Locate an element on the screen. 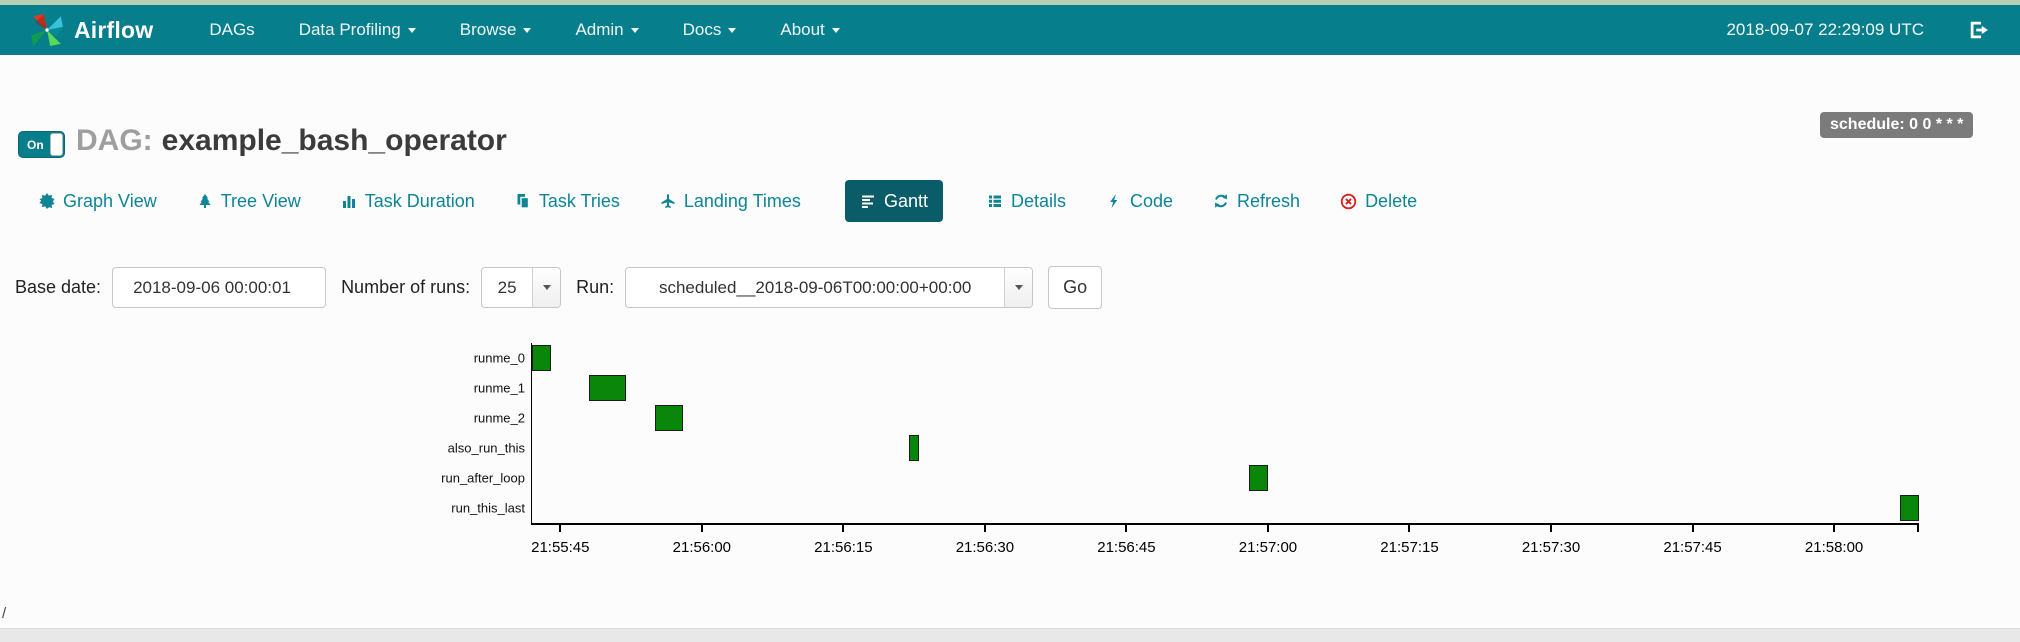  nav-item-label: Docs is located at coordinates (702, 29).